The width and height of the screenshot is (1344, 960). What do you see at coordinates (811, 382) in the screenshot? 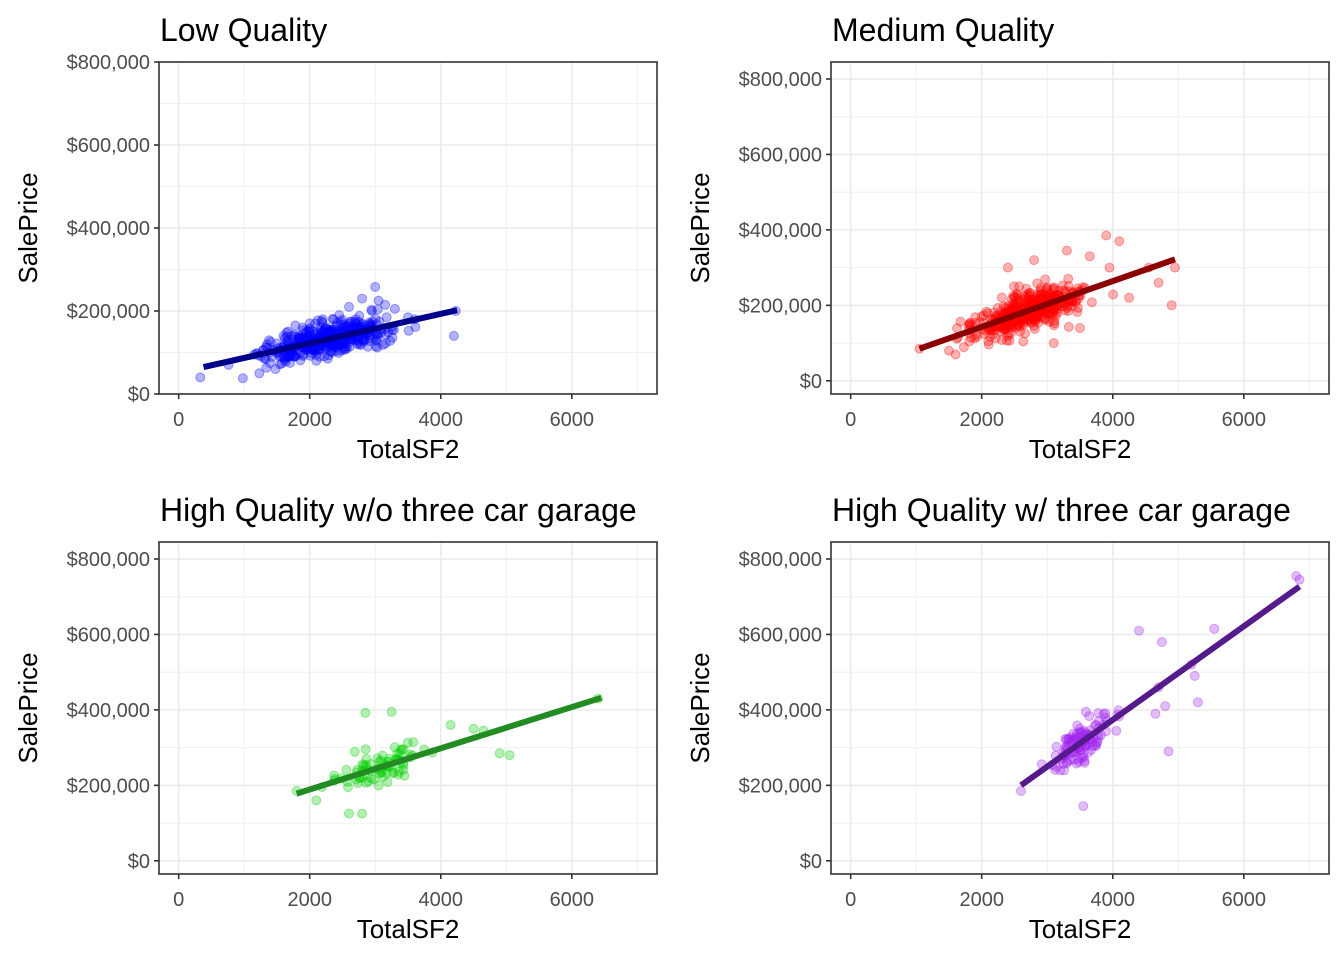
I see `y-tick-label: $0` at bounding box center [811, 382].